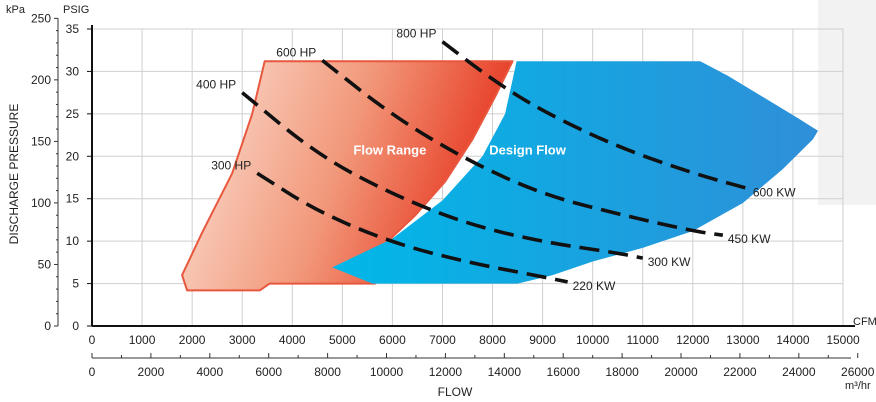 The image size is (876, 402). What do you see at coordinates (75, 326) in the screenshot?
I see `y-tick-label-psig: 0` at bounding box center [75, 326].